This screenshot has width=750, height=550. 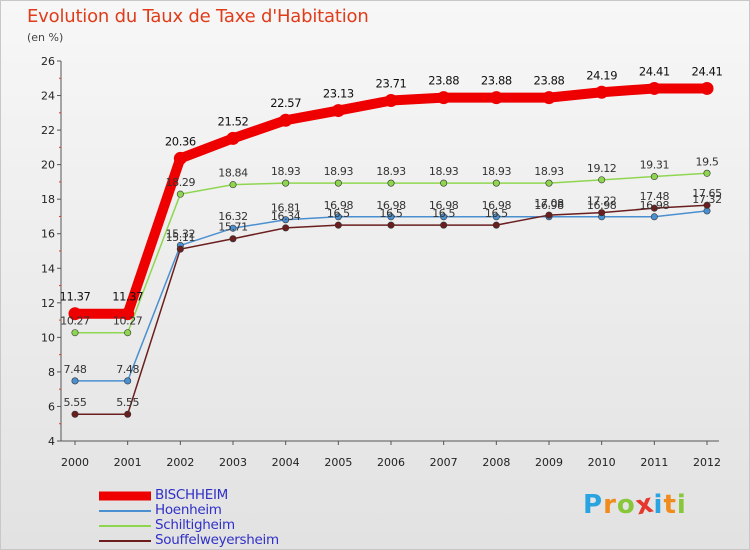 What do you see at coordinates (707, 193) in the screenshot?
I see `data-label-souffelweyersheim: 17.65` at bounding box center [707, 193].